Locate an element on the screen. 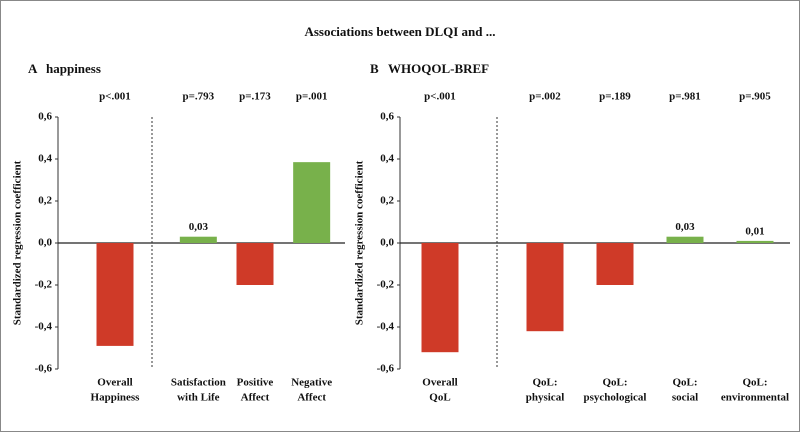 The width and height of the screenshot is (800, 432). p-value: p=.981 is located at coordinates (685, 97).